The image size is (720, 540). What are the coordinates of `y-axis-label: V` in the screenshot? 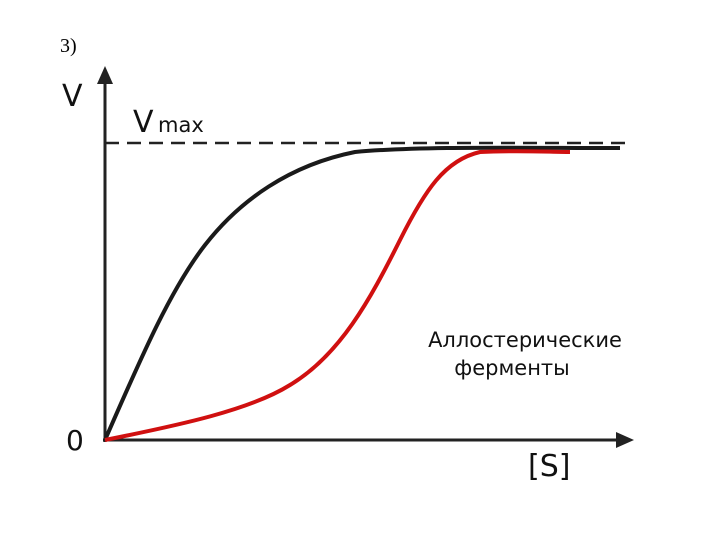 It's located at (72, 96).